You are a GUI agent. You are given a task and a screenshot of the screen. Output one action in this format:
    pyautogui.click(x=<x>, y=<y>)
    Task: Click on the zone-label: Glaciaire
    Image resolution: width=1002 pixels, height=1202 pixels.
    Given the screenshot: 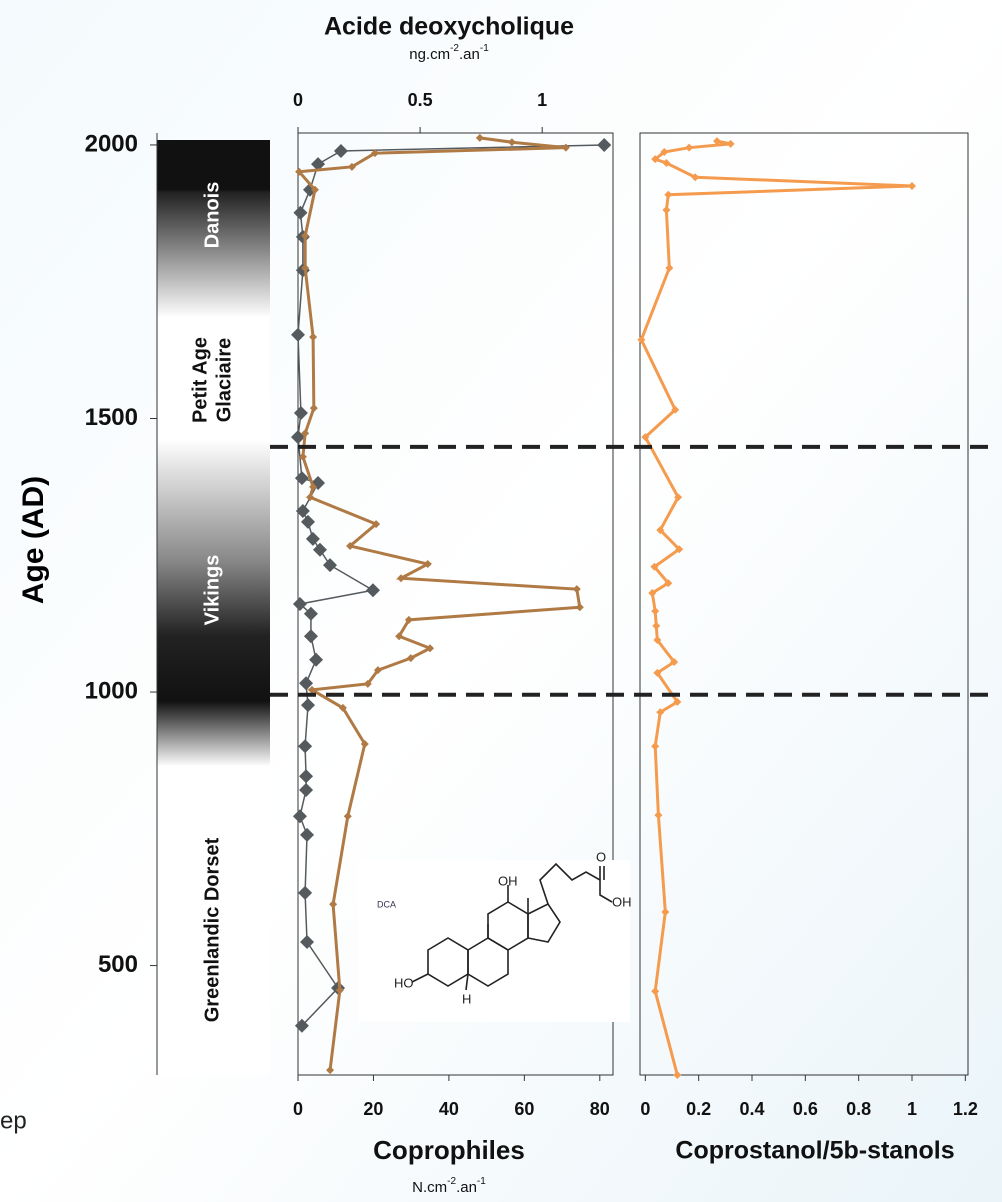 What is the action you would take?
    pyautogui.click(x=224, y=380)
    